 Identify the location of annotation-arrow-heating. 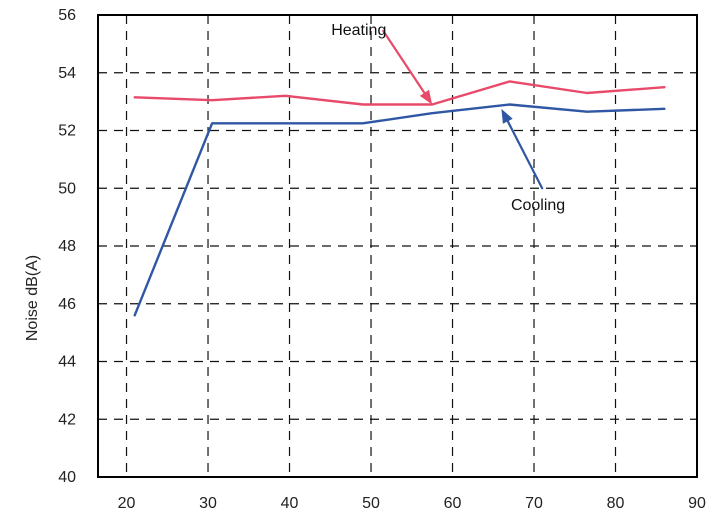
(404, 61).